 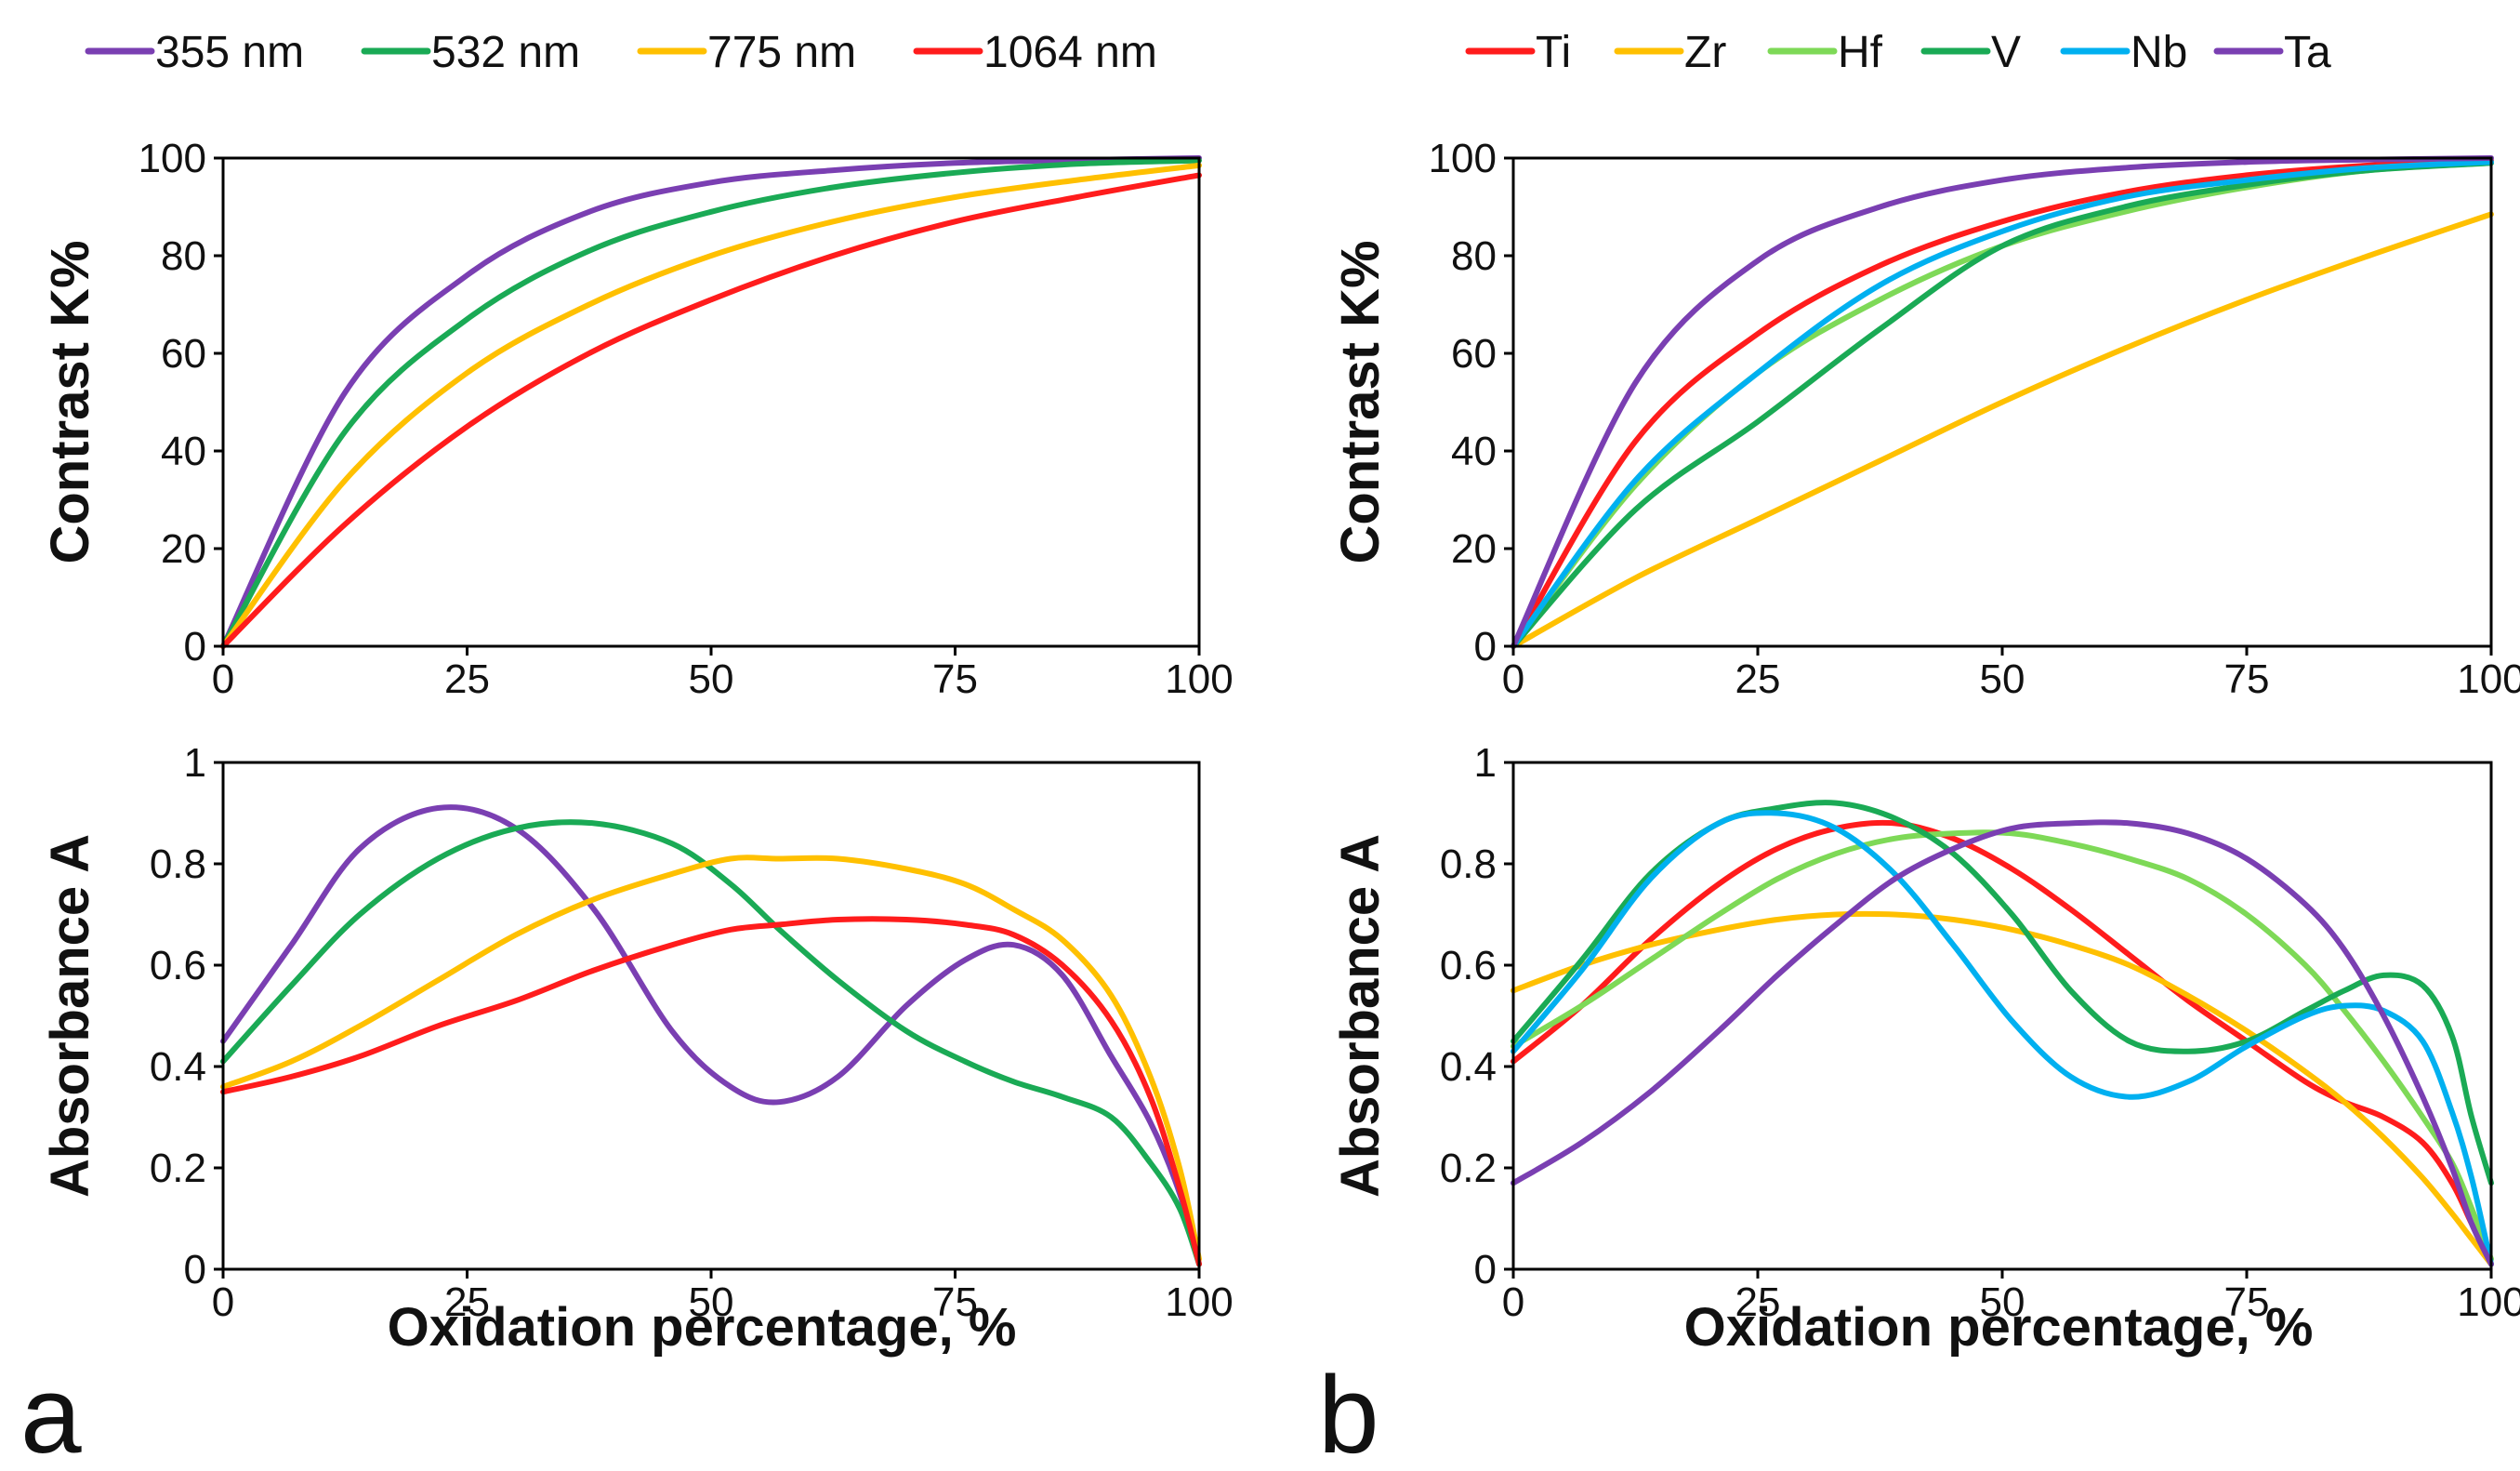 I want to click on legend-item-v: V, so click(x=1970, y=52).